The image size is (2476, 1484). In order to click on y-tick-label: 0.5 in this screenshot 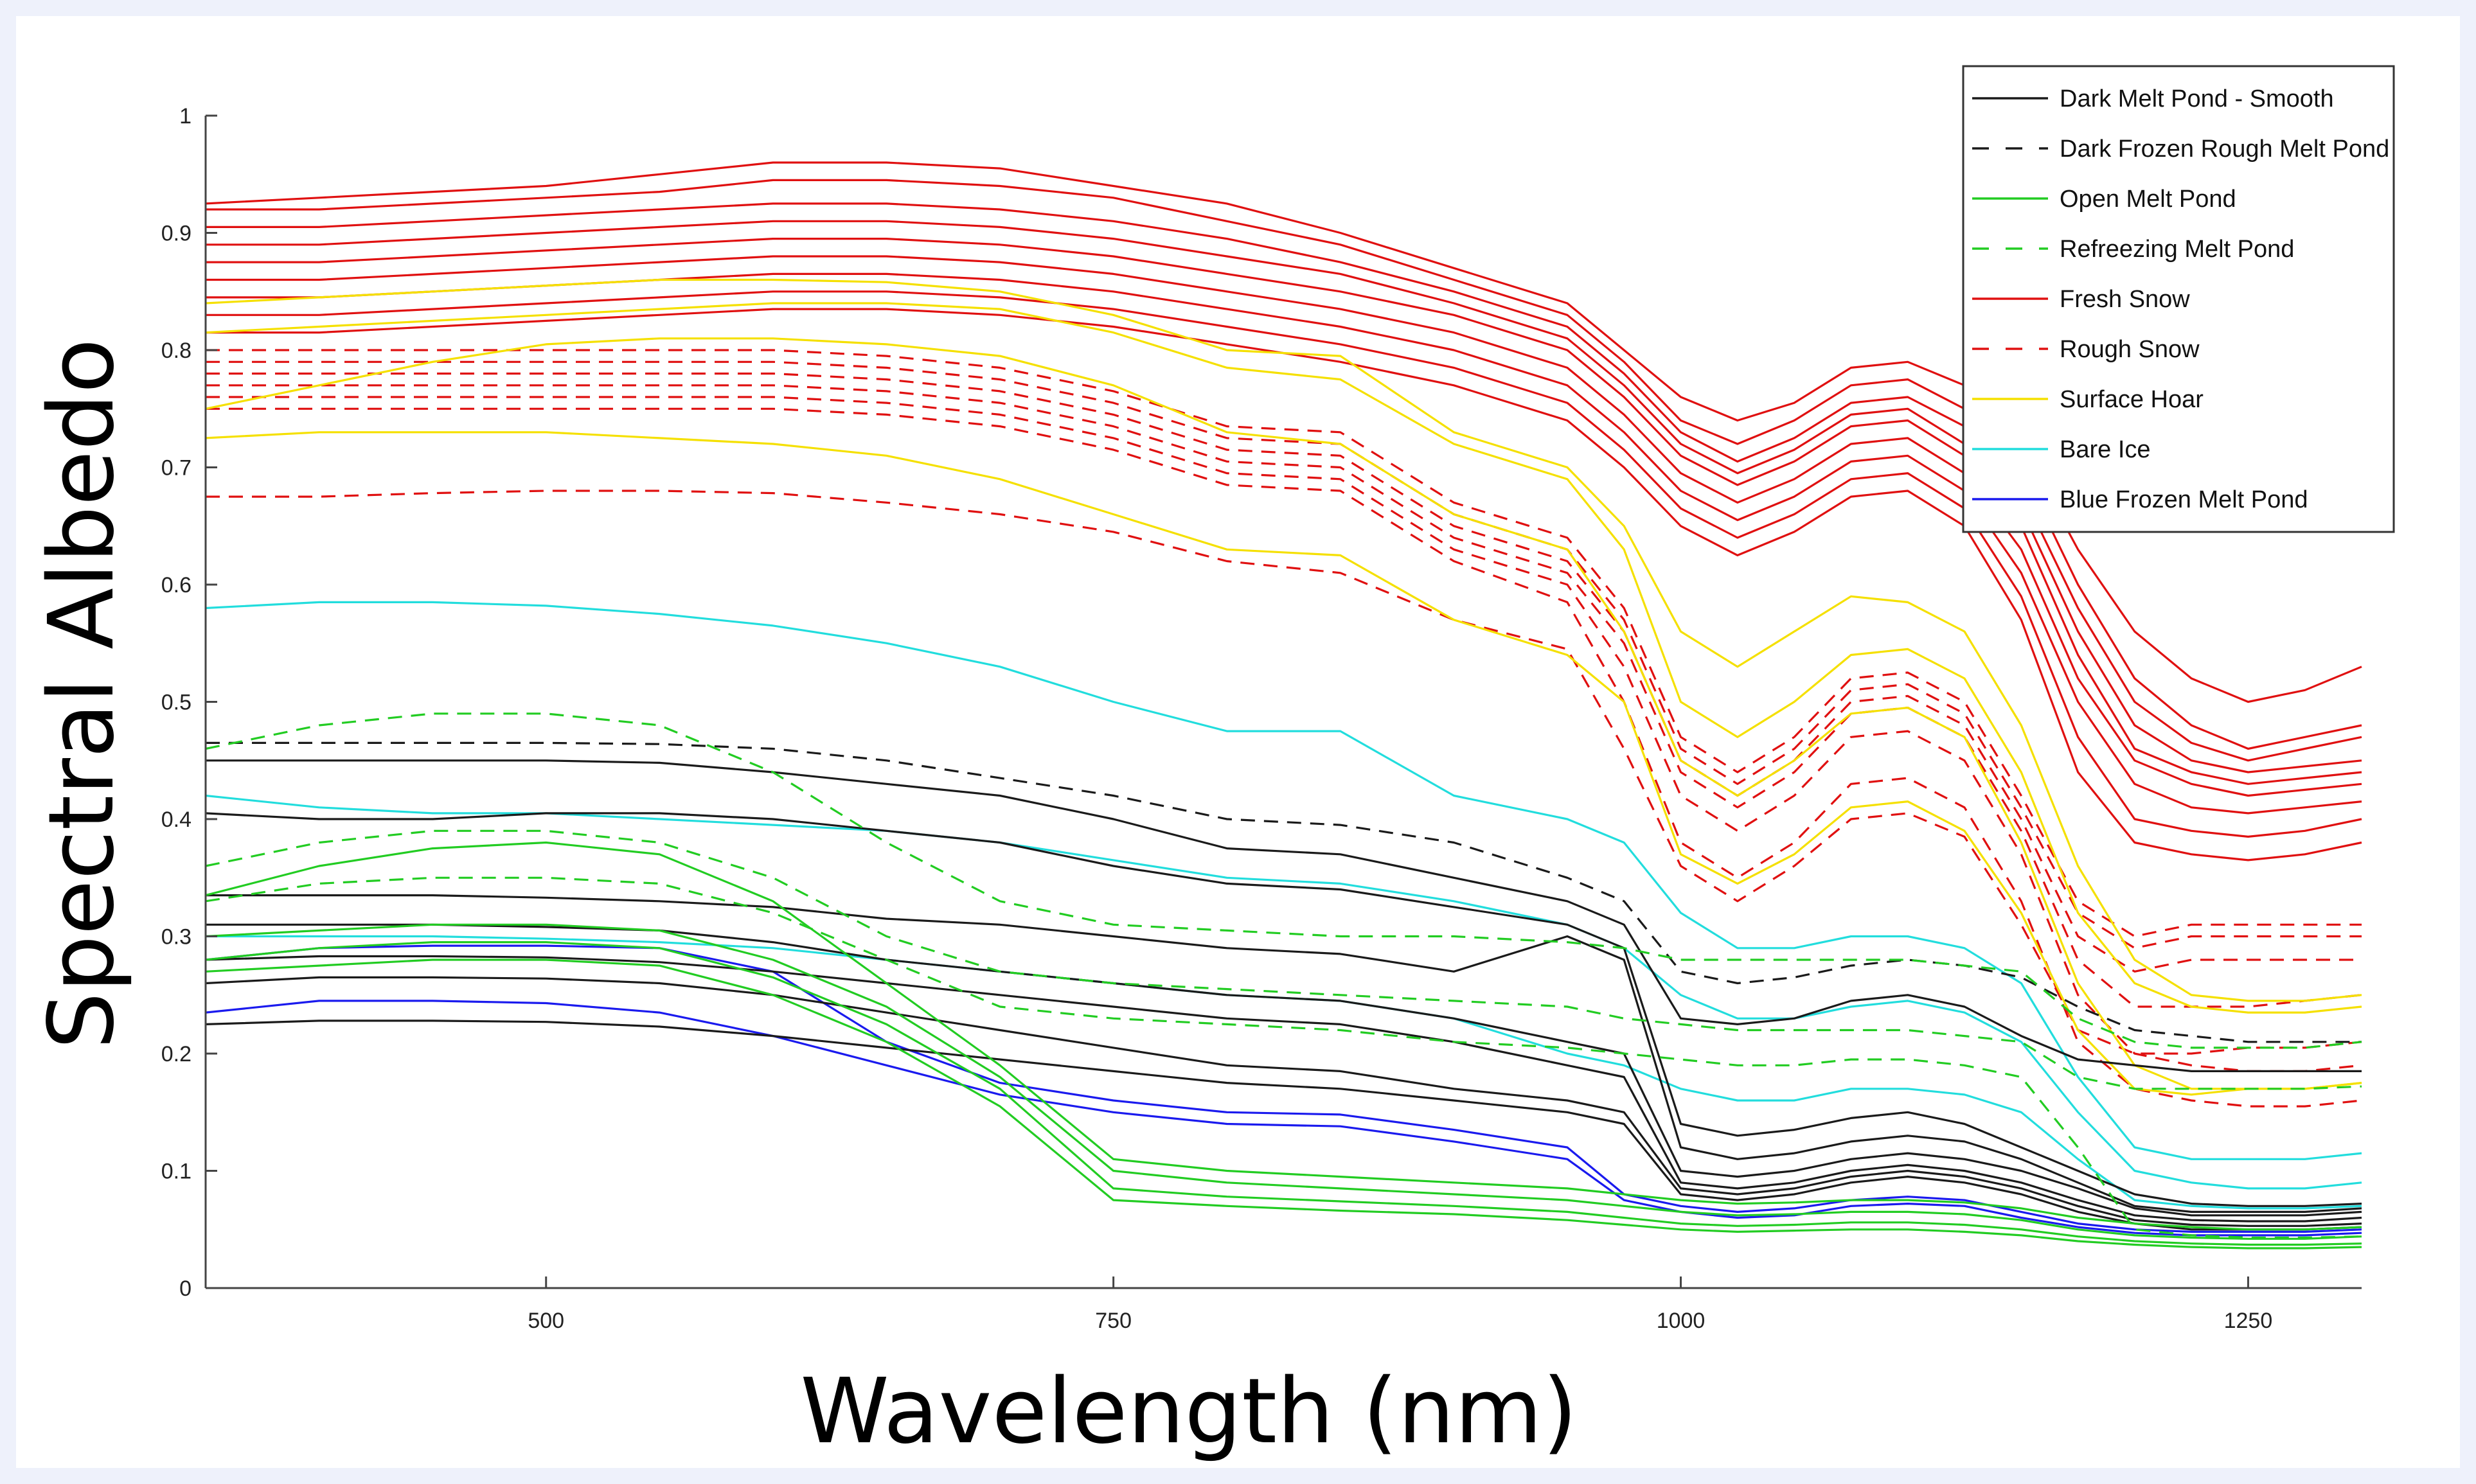, I will do `click(176, 703)`.